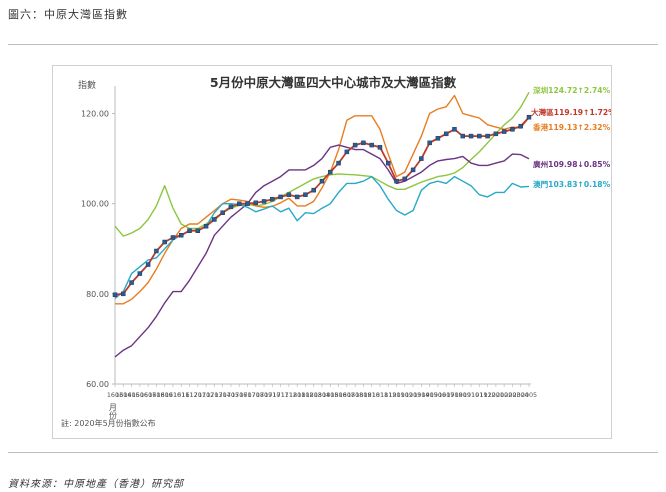 The height and width of the screenshot is (492, 666). I want to click on x-tick-label: 1705, so click(231, 395).